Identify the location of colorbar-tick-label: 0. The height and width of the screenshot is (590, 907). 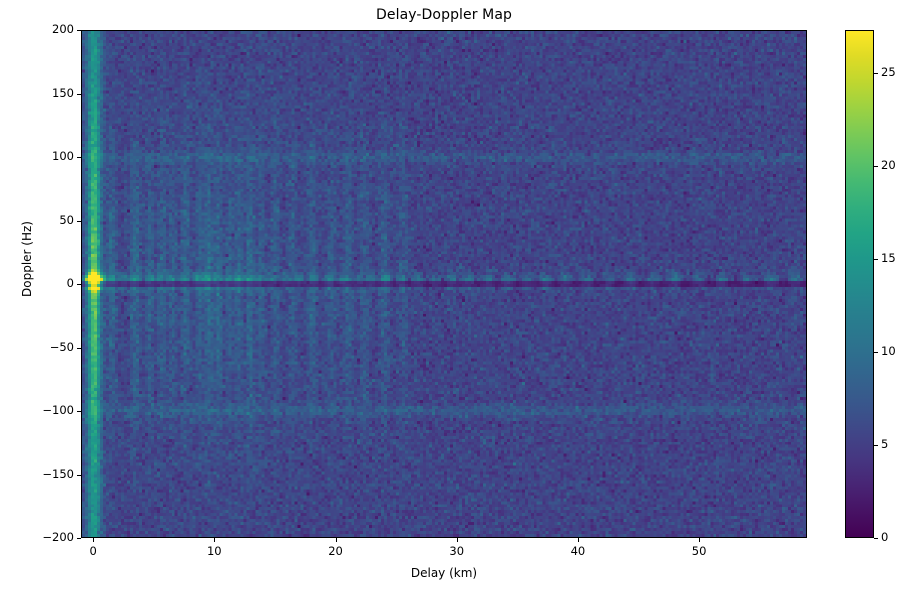
(885, 537).